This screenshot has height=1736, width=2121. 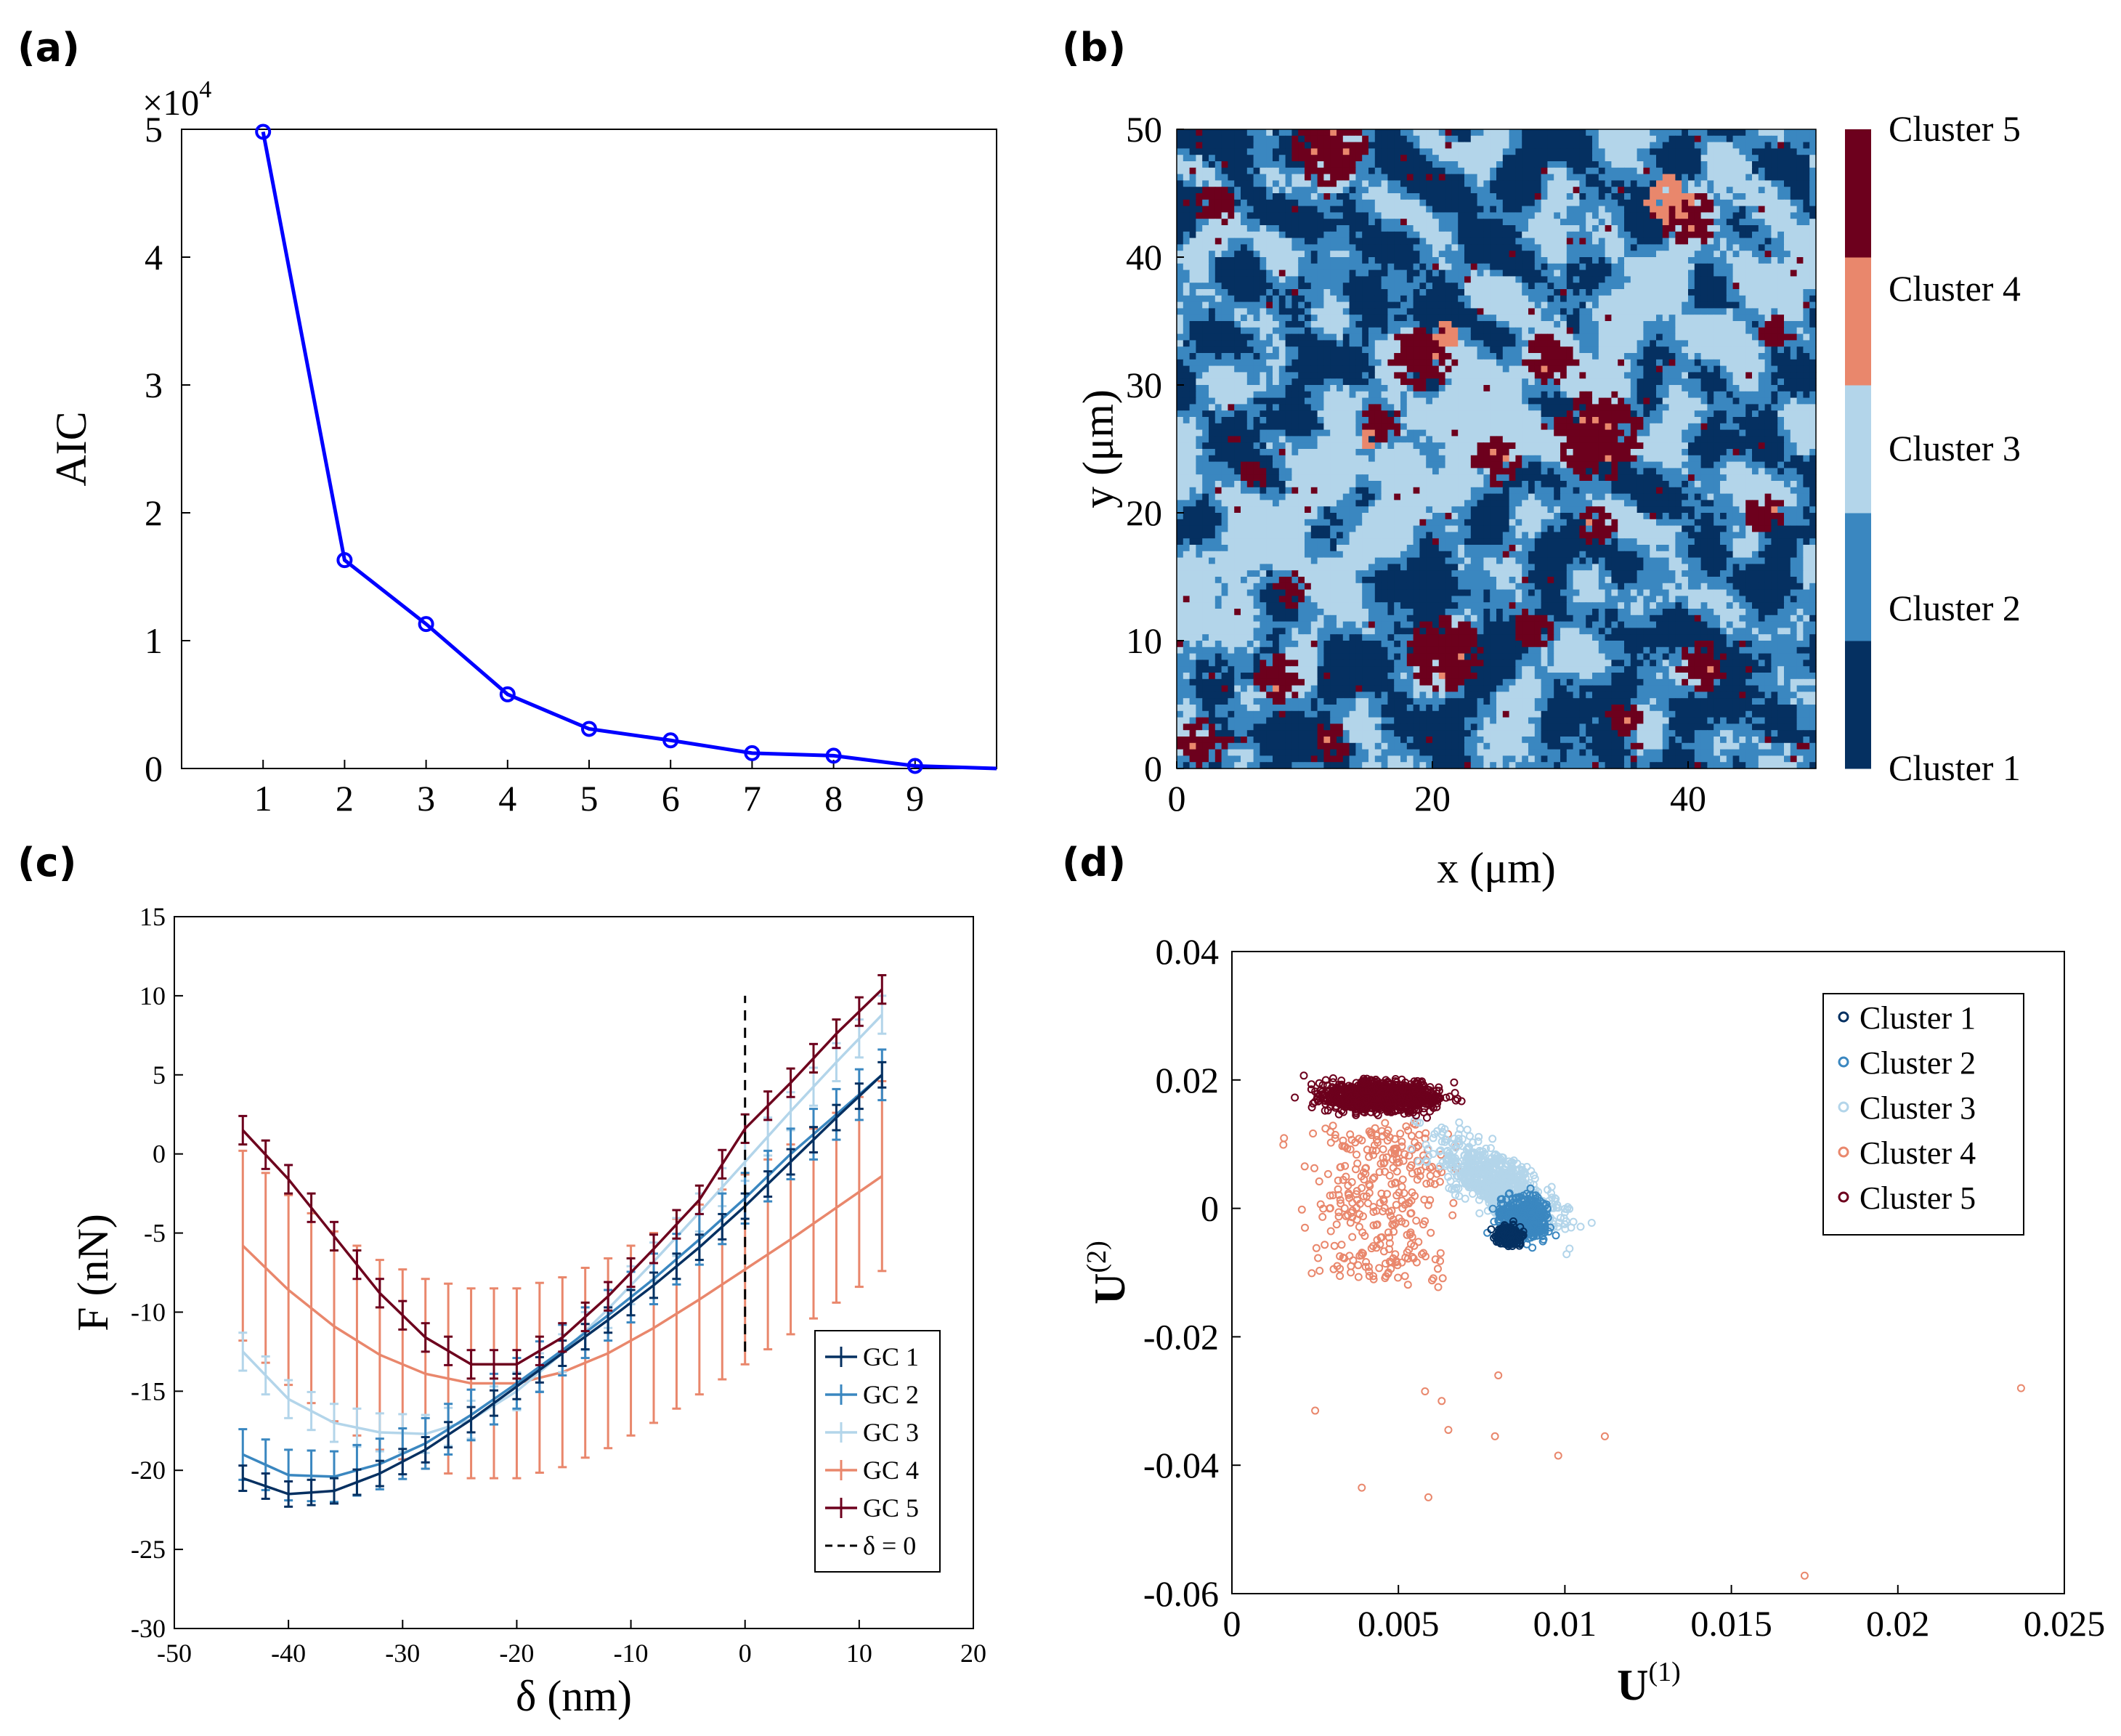 I want to click on aic-point, so click(x=752, y=753).